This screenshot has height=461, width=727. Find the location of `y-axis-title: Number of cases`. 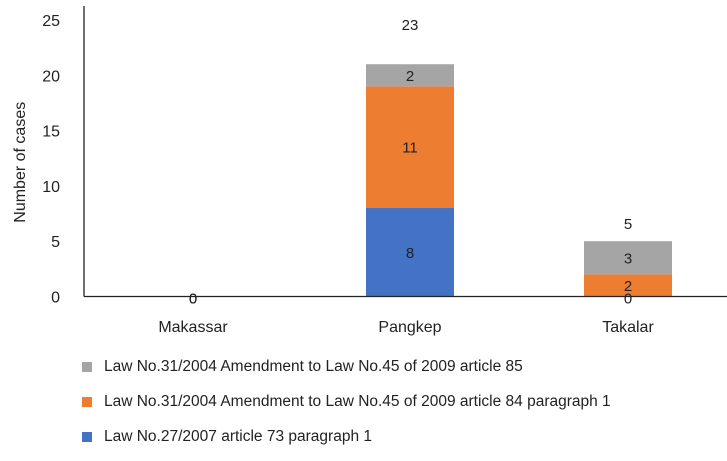

y-axis-title: Number of cases is located at coordinates (20, 162).